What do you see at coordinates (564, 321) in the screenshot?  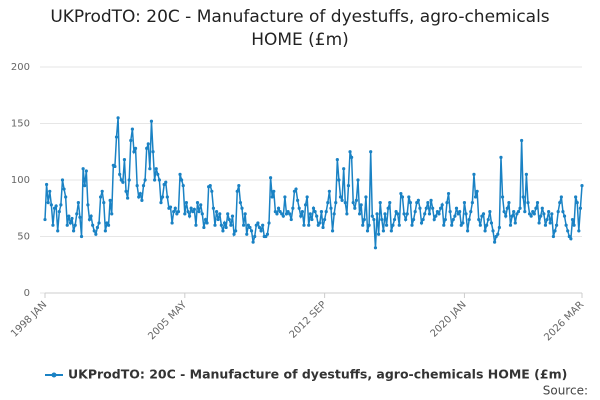 I see `x-tick-label: 2026 MAR` at bounding box center [564, 321].